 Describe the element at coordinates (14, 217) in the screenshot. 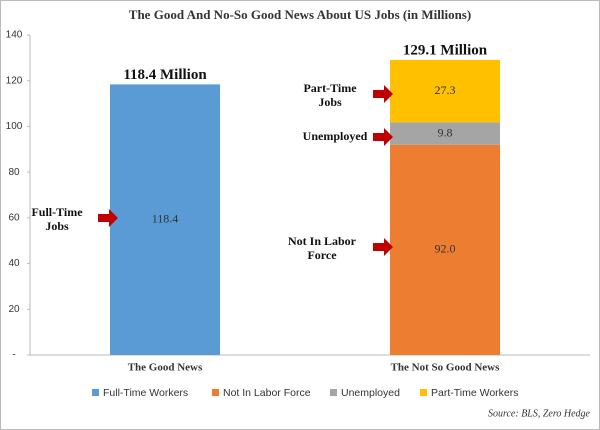

I see `y-tick-label: 60` at that location.